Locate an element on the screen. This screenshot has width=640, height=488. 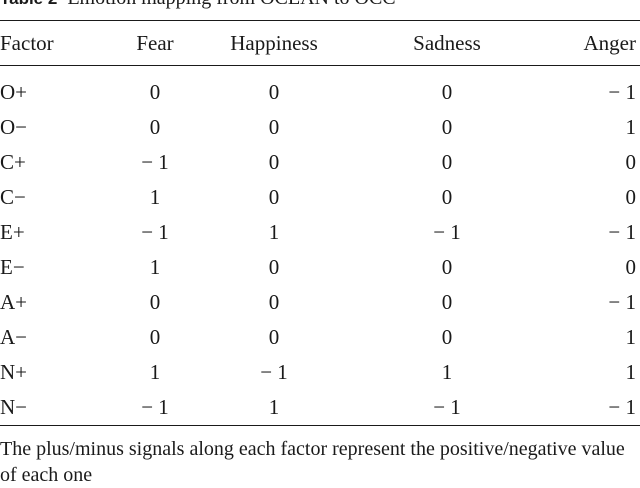
header-anger: Anger is located at coordinates (609, 43).